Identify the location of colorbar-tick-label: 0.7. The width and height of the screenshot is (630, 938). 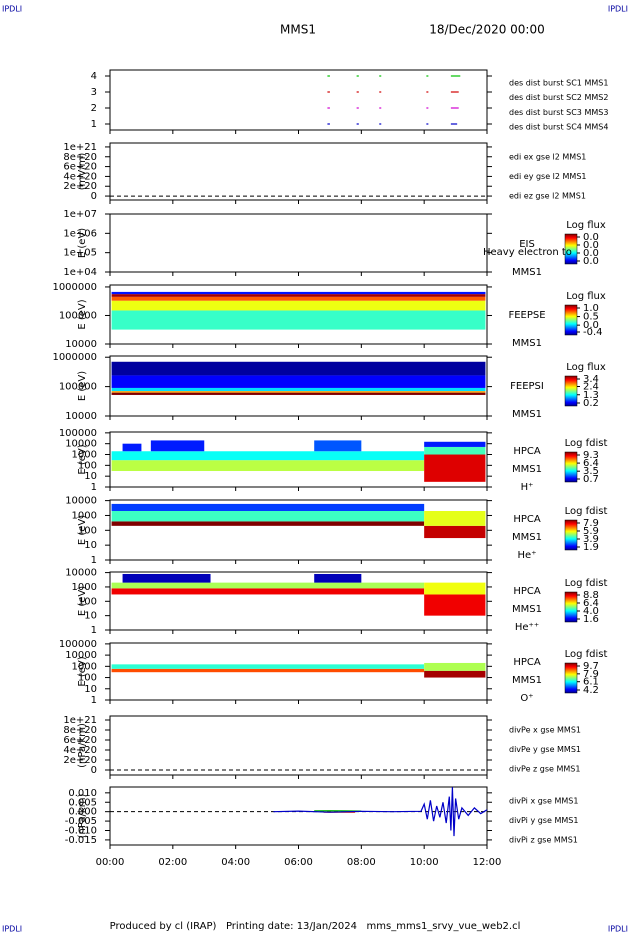
(591, 479).